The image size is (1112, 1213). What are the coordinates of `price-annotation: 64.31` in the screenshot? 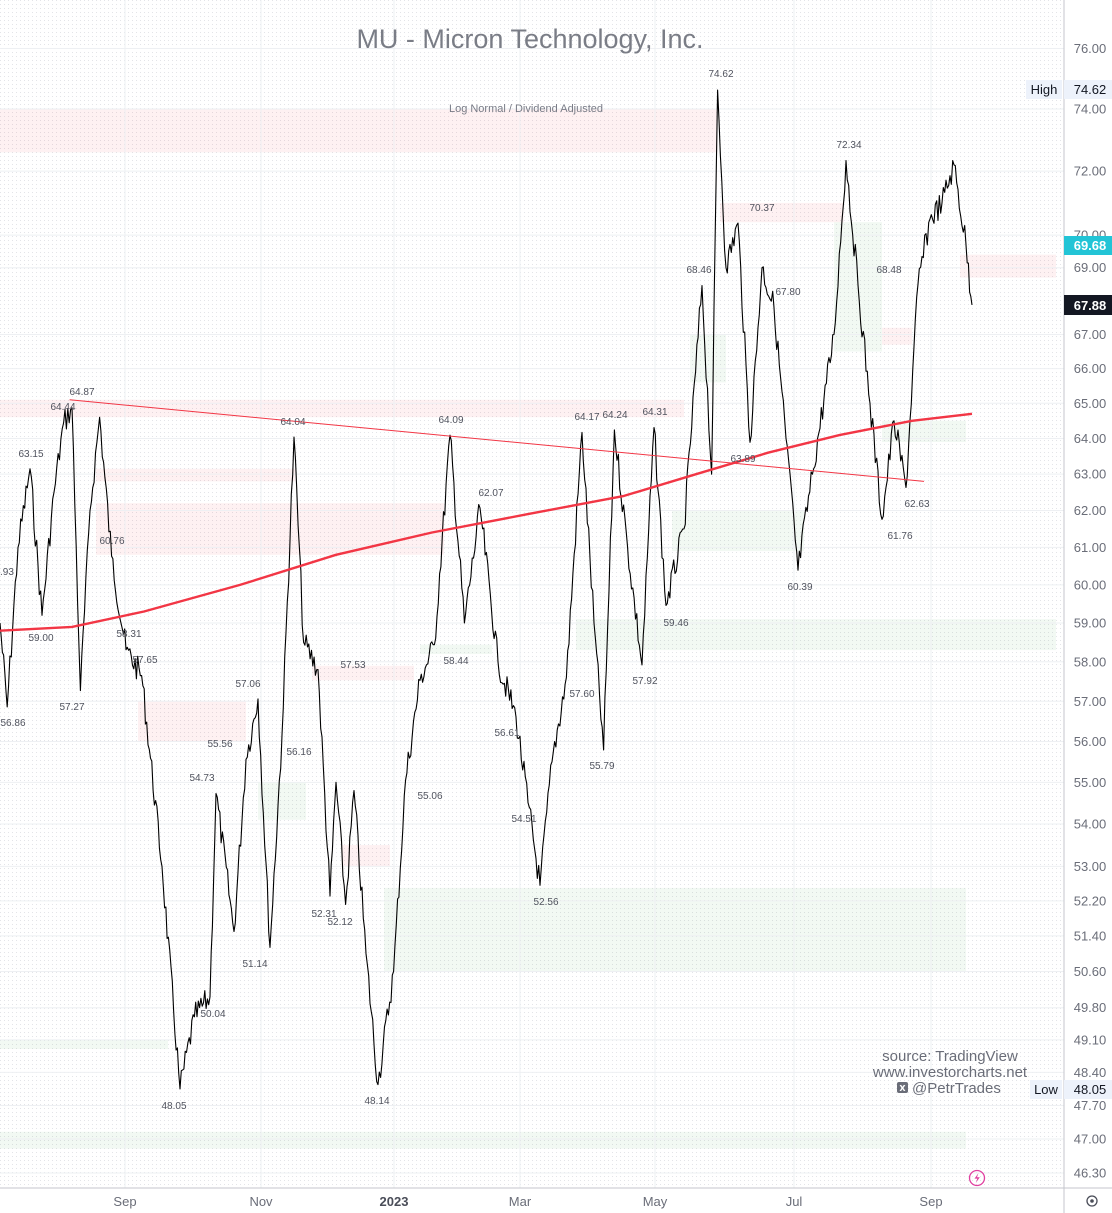 It's located at (654, 412).